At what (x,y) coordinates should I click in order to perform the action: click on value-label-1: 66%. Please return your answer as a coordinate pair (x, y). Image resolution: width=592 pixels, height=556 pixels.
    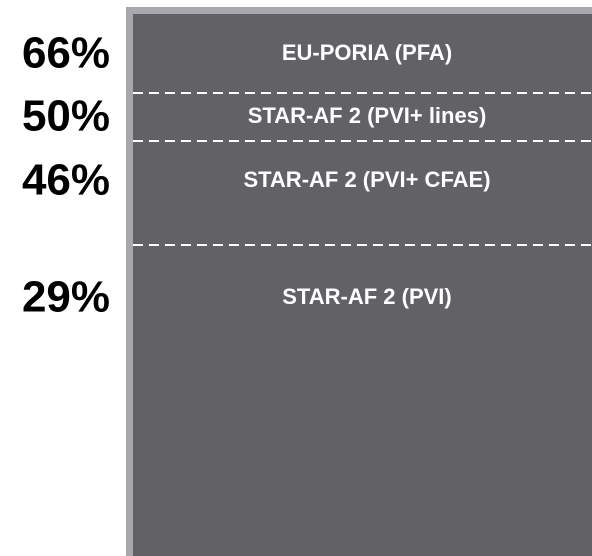
    Looking at the image, I should click on (66, 53).